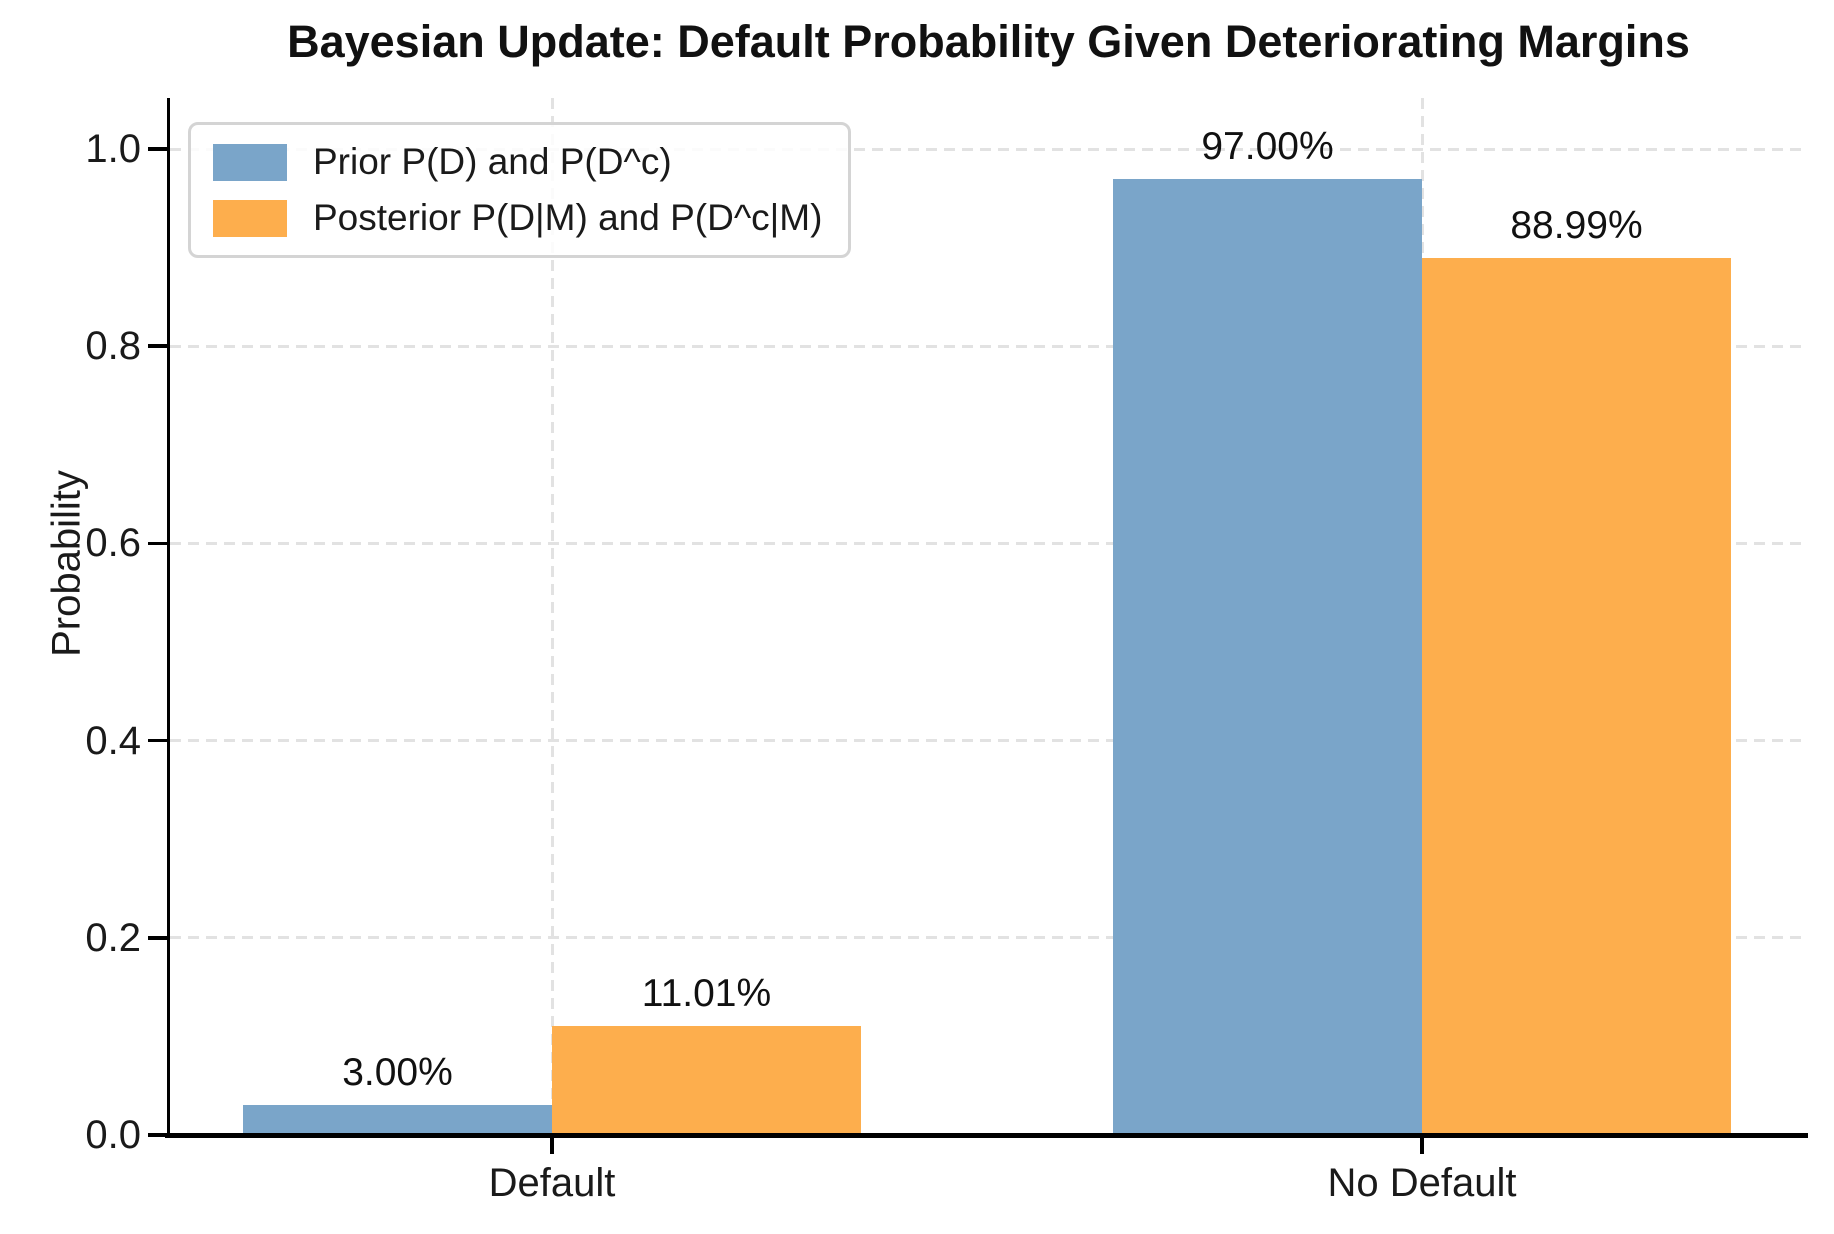  Describe the element at coordinates (986, 1135) in the screenshot. I see `x-axis-spine` at that location.